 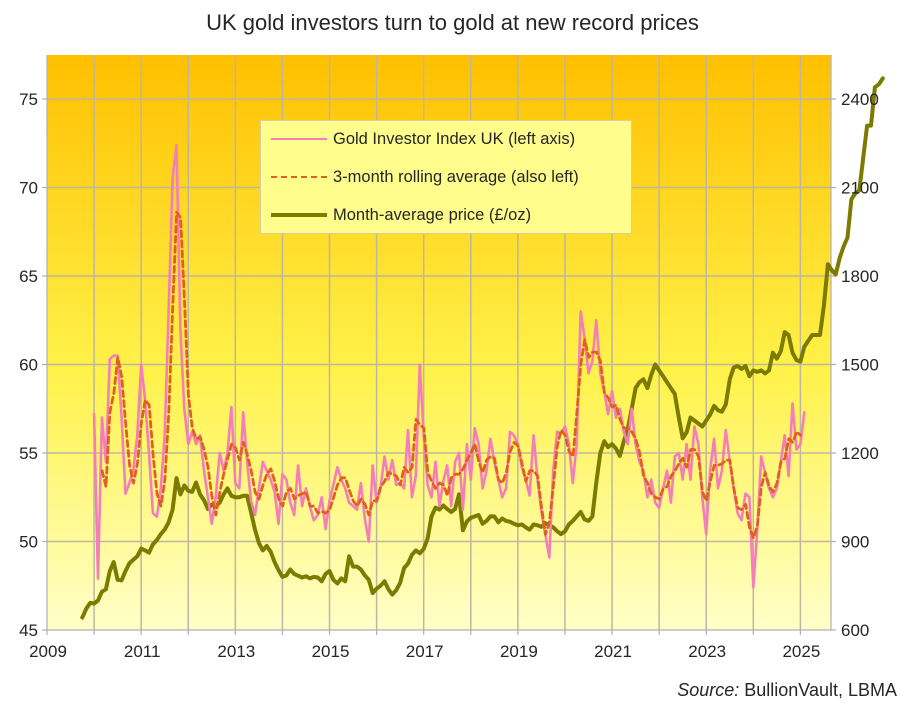 I want to click on left-tick-label: 70, so click(x=28, y=188).